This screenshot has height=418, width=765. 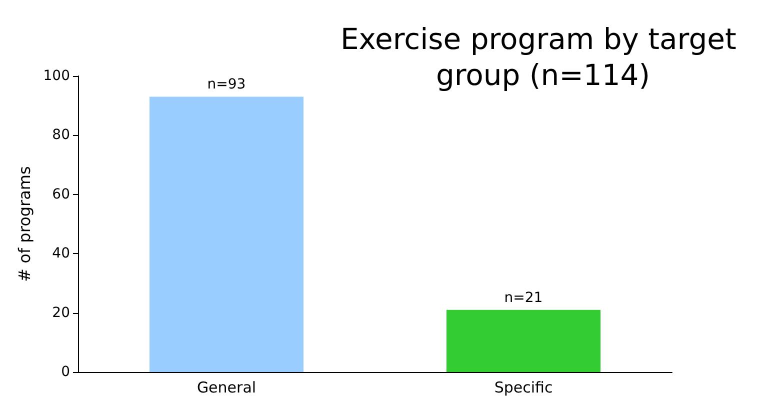 I want to click on data-label: n=93, so click(x=226, y=84).